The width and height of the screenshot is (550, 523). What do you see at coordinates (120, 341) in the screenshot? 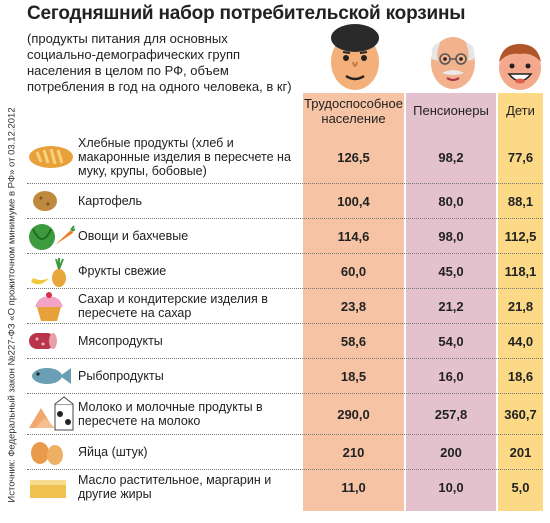
I see `row-label: Мясопродукты` at bounding box center [120, 341].